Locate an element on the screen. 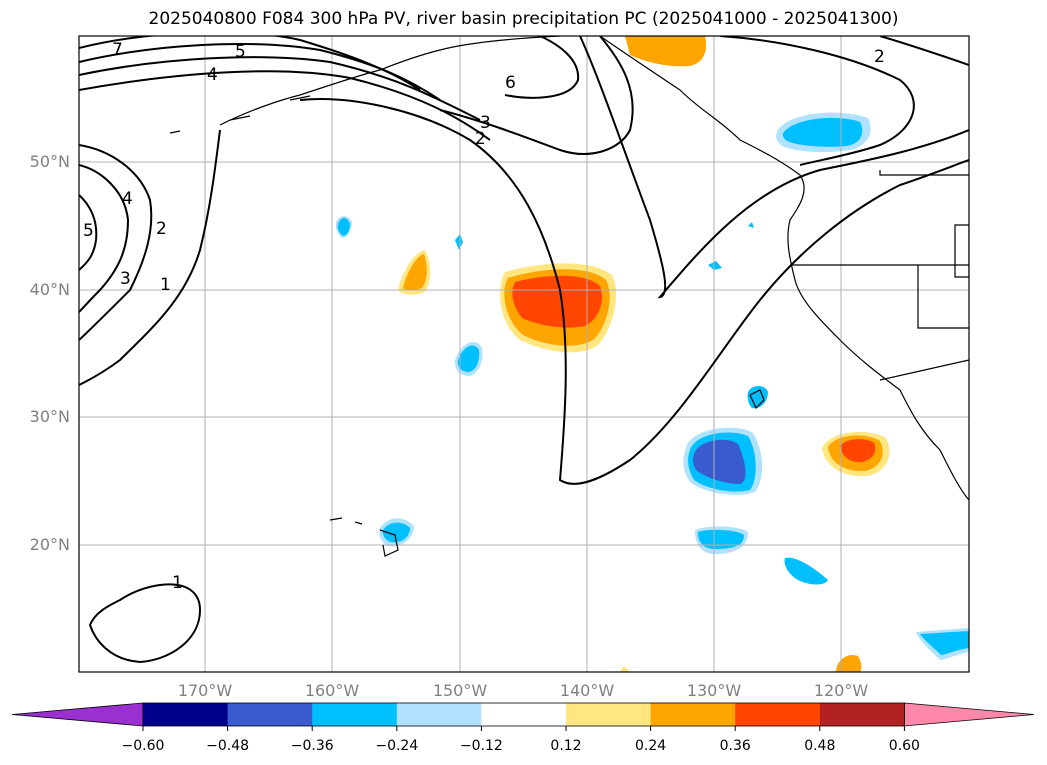 The image size is (1047, 765). colorbar-tick-label: 0.60 is located at coordinates (904, 746).